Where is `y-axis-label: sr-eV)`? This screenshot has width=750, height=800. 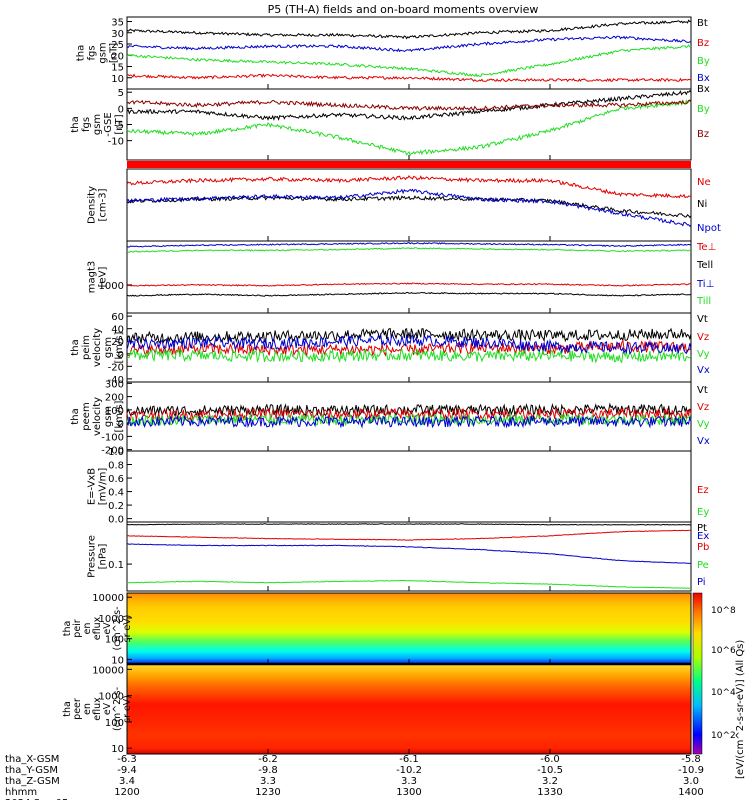
y-axis-label: sr-eV) is located at coordinates (127, 709).